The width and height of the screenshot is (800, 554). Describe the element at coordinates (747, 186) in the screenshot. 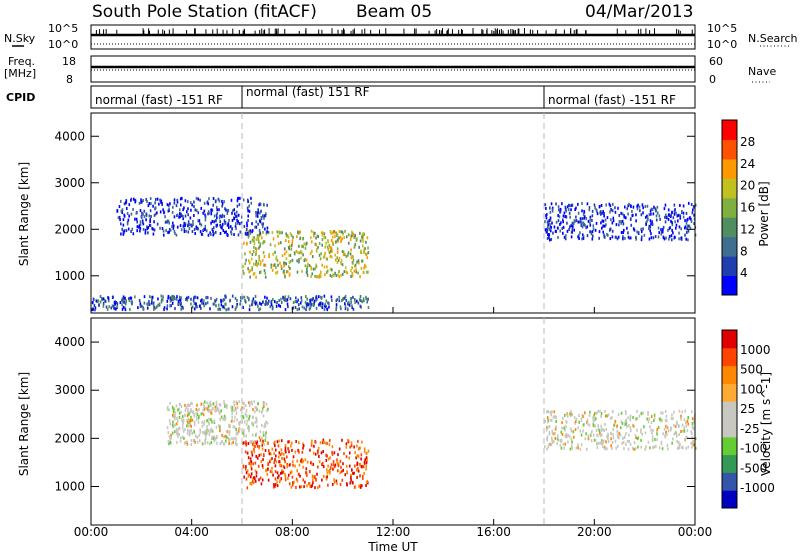

I see `colorbar-tick-label: 20` at that location.